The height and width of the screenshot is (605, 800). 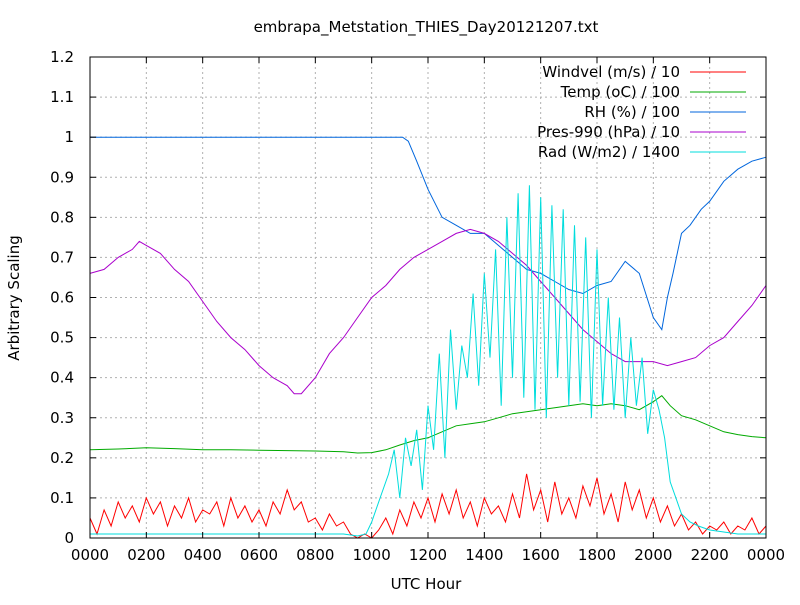 I want to click on chart-title: embrapa_Metstation_THIES_Day20121207.txt, so click(x=426, y=27).